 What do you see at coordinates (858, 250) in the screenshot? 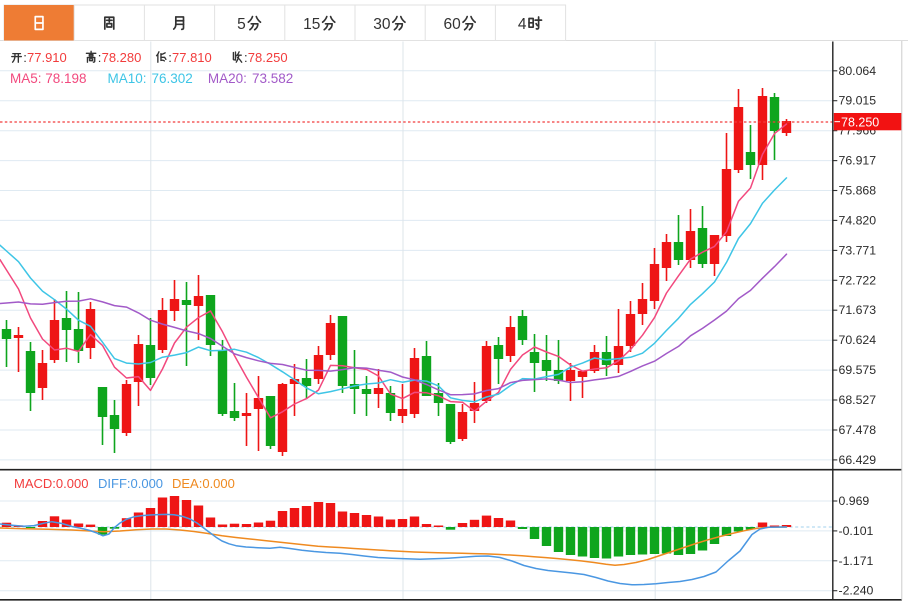
I see `svg-text: 73.771` at bounding box center [858, 250].